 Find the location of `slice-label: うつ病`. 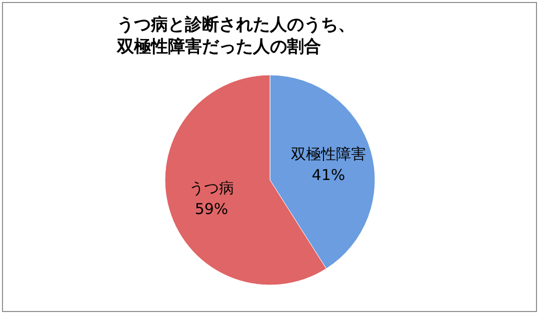

slice-label: うつ病 is located at coordinates (211, 187).